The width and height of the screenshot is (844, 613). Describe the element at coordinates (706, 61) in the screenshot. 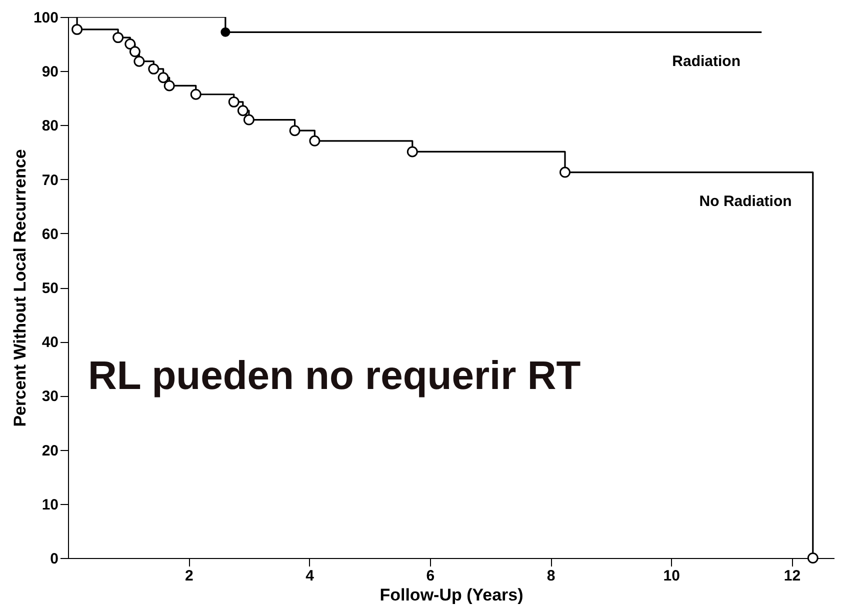

I see `series-label: Radiation` at that location.